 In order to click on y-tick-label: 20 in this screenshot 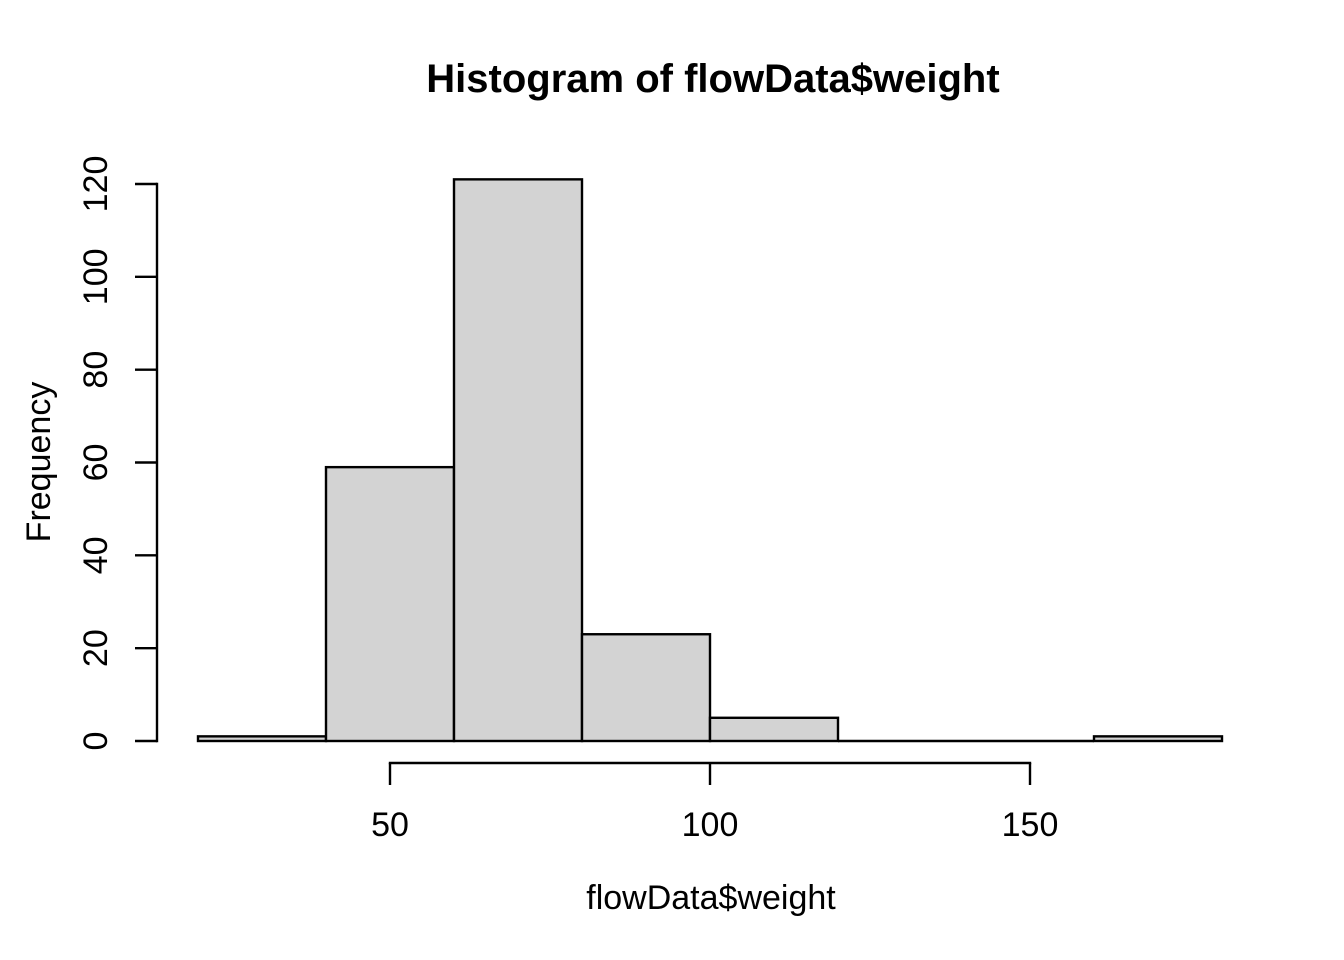, I will do `click(96, 648)`.